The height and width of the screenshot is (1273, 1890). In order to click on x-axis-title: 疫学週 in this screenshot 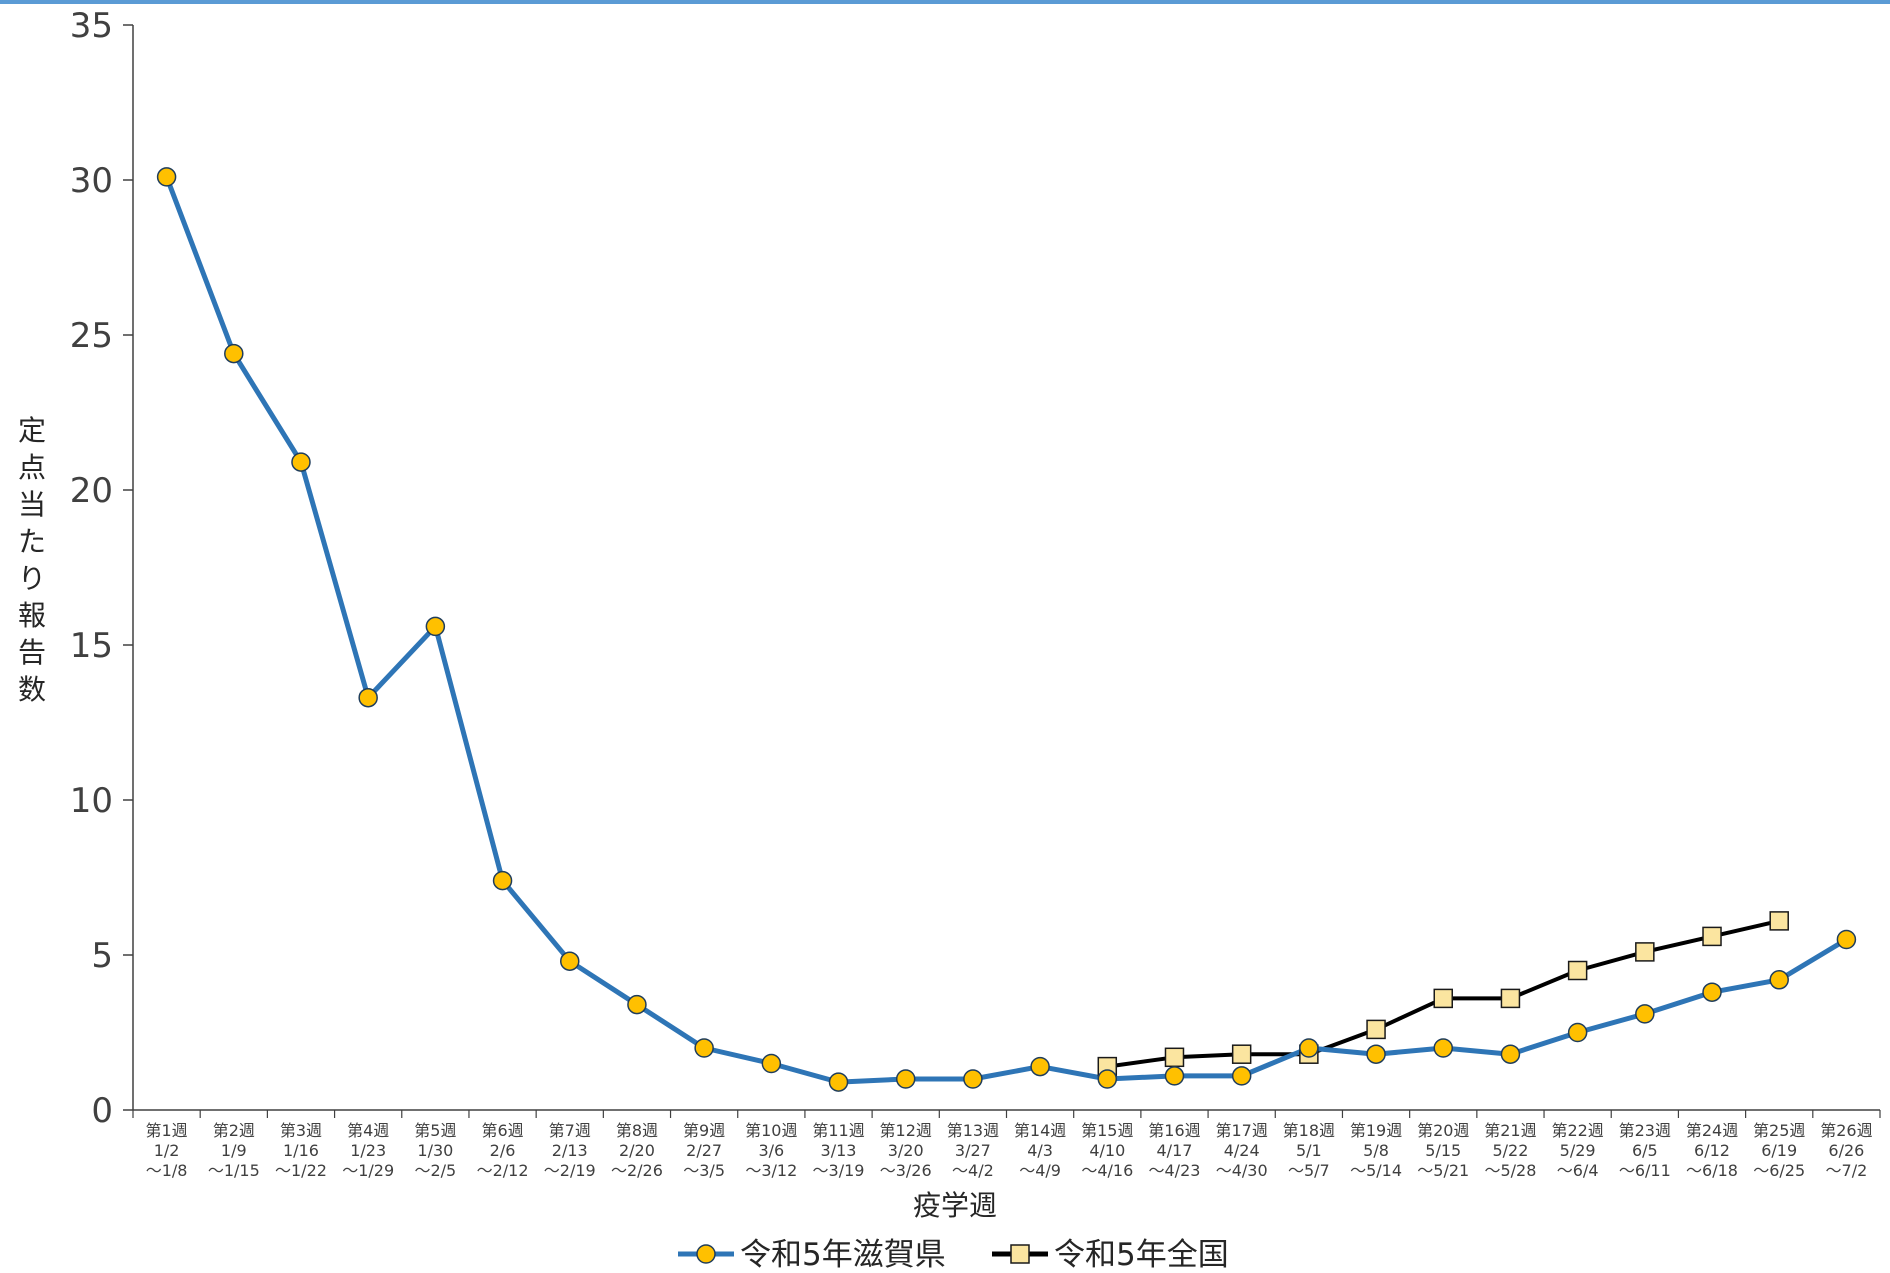, I will do `click(955, 1205)`.